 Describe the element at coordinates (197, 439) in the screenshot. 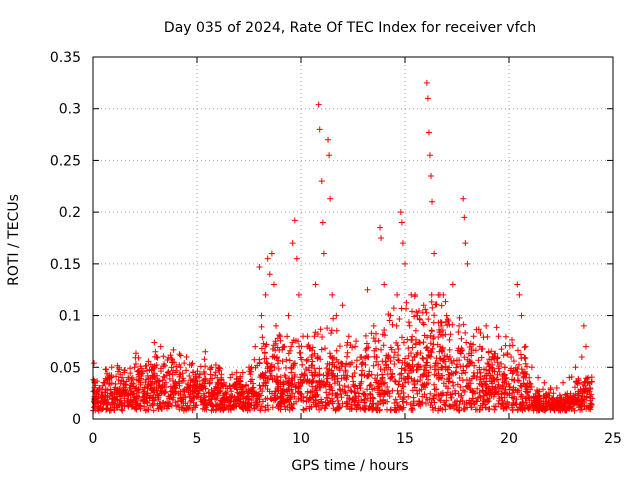

I see `x-tick-label: 5` at that location.